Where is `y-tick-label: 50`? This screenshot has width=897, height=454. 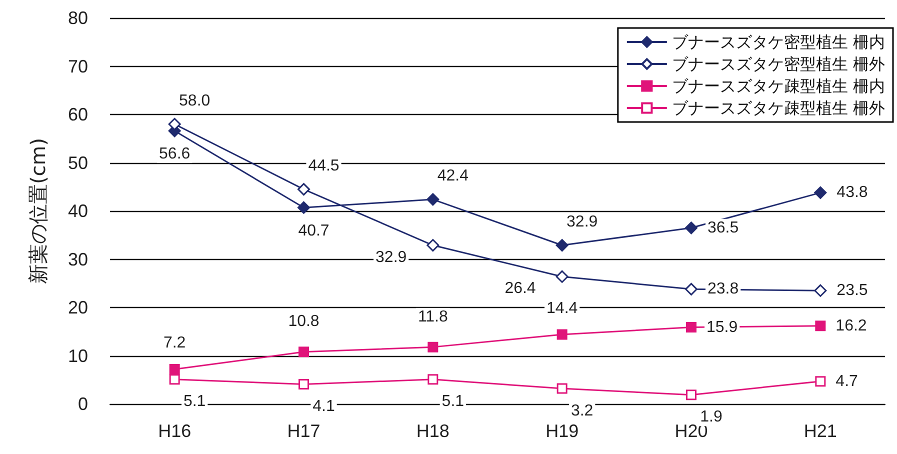 y-tick-label: 50 is located at coordinates (78, 162).